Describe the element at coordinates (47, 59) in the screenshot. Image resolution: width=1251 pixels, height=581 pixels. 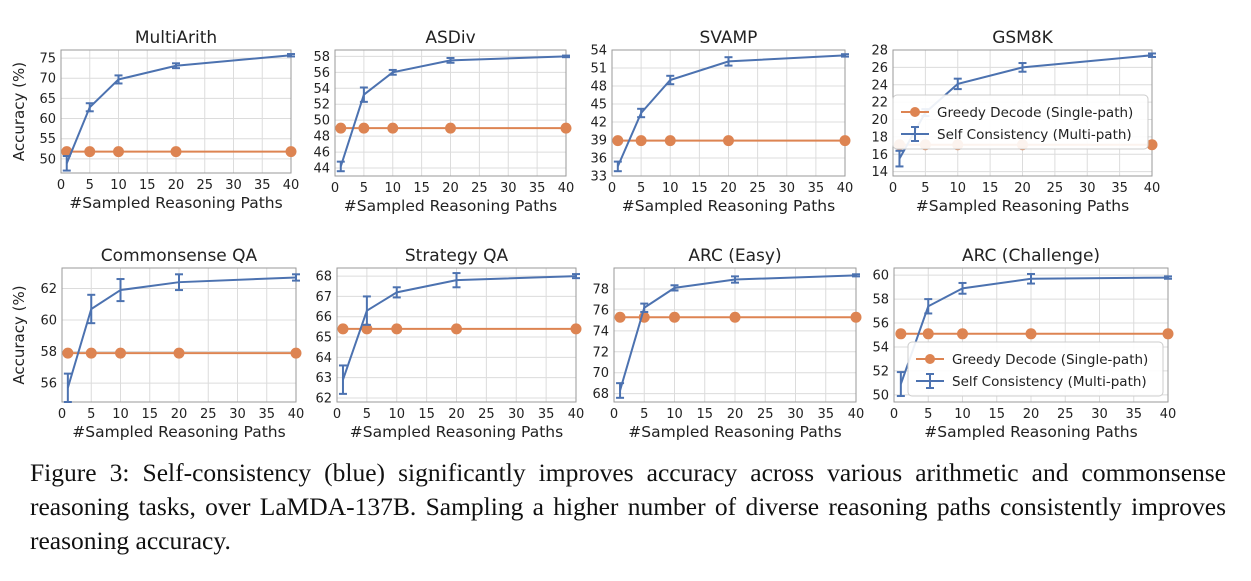
I see `y-tick-label: 75` at that location.